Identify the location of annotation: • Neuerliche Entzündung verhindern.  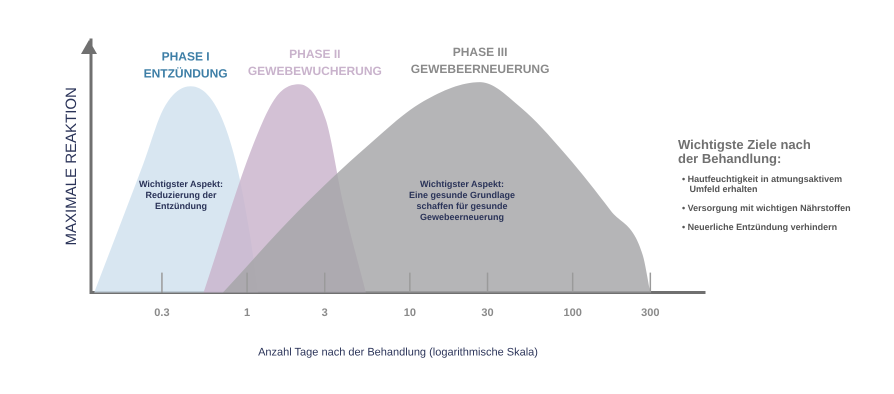
(760, 227).